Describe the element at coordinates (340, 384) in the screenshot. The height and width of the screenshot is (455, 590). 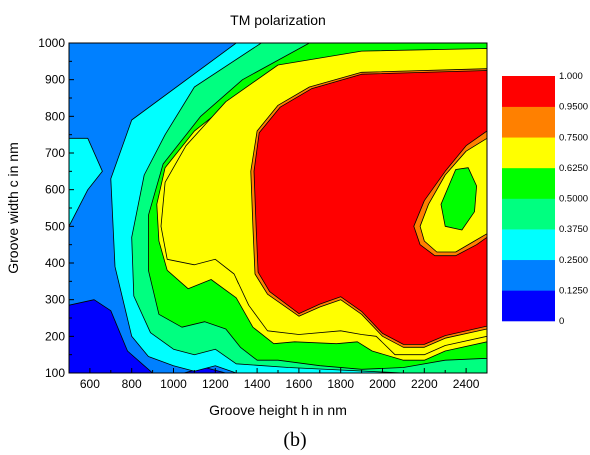
I see `x-tick-label: 1800` at that location.